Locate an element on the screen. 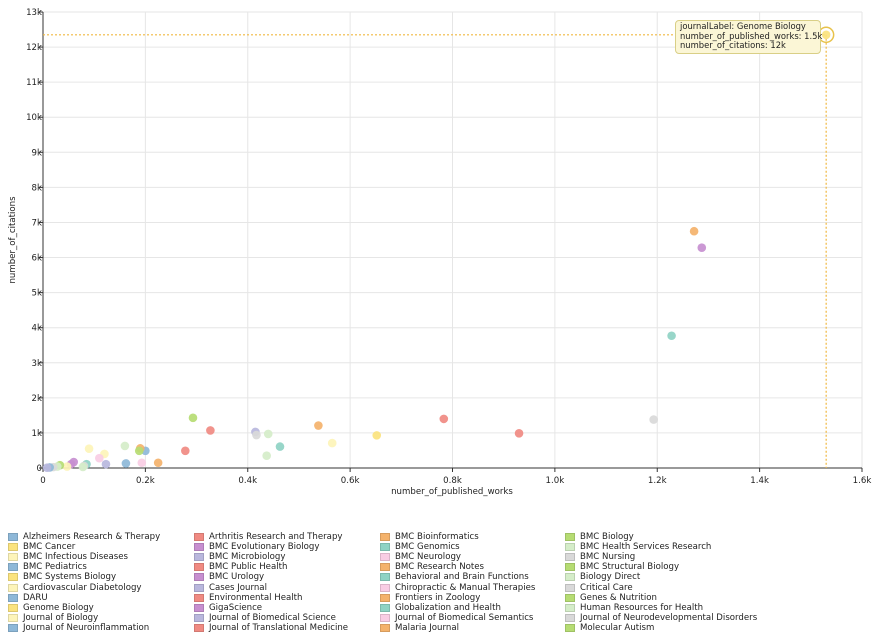  legend-item: Journal of Biomedical Semantics is located at coordinates (456, 618).